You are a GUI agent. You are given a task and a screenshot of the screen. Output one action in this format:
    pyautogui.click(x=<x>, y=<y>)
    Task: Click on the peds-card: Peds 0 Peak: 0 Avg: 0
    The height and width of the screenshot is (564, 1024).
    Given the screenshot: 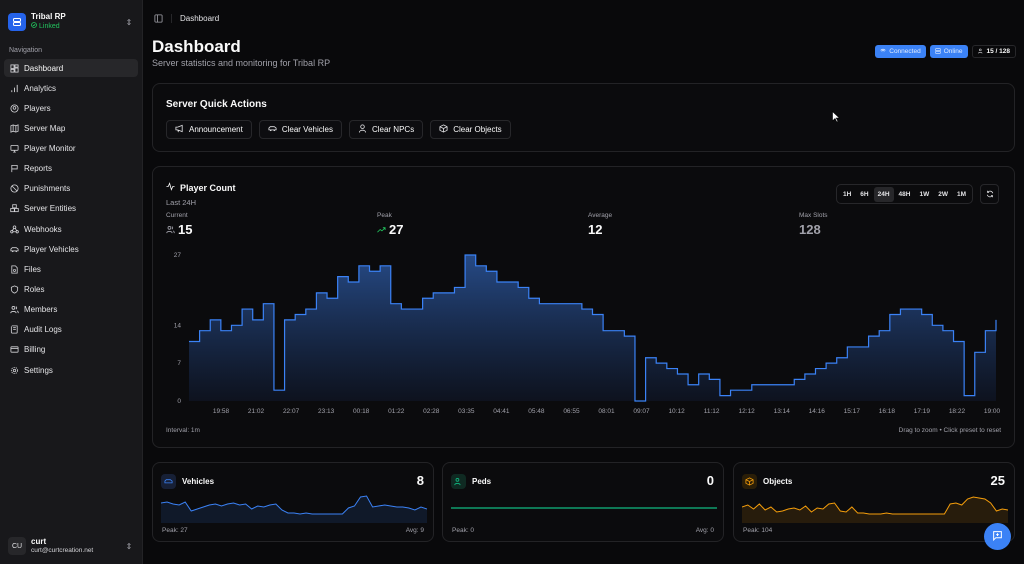 What is the action you would take?
    pyautogui.click(x=583, y=502)
    